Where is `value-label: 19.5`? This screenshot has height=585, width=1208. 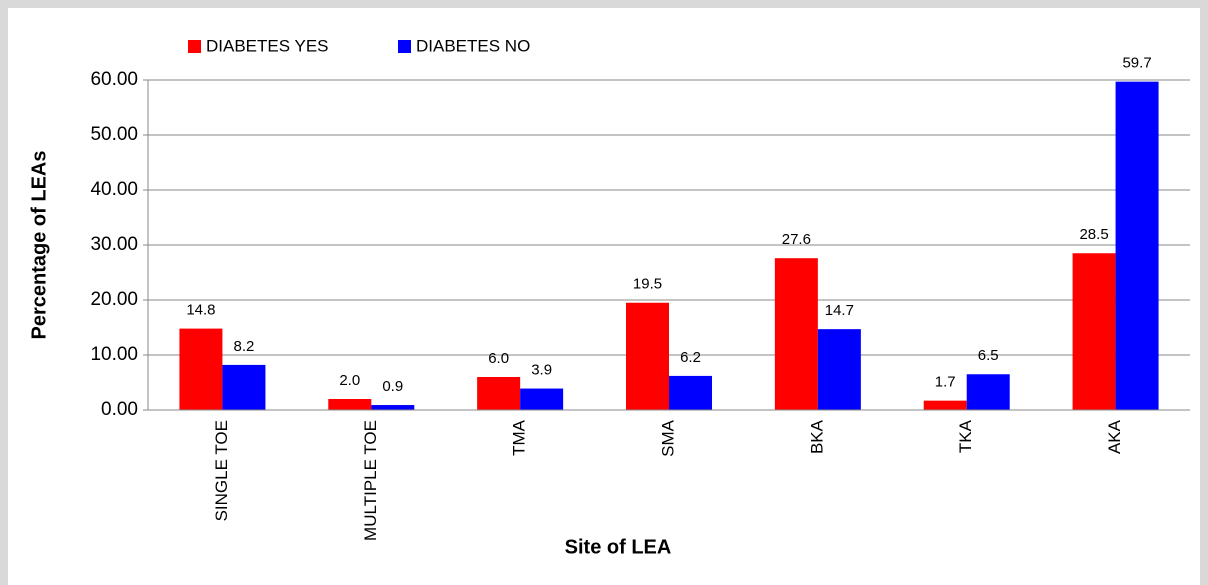
value-label: 19.5 is located at coordinates (647, 284).